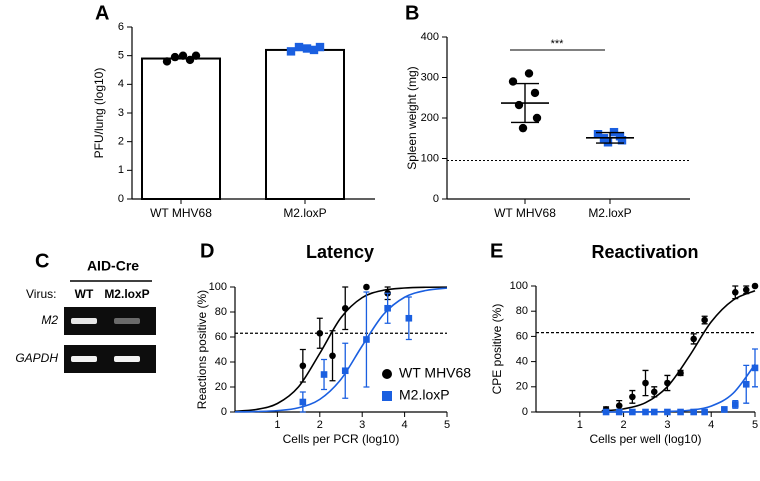 This screenshot has width=760, height=481. What do you see at coordinates (412, 13) in the screenshot?
I see `panel-letter: B` at bounding box center [412, 13].